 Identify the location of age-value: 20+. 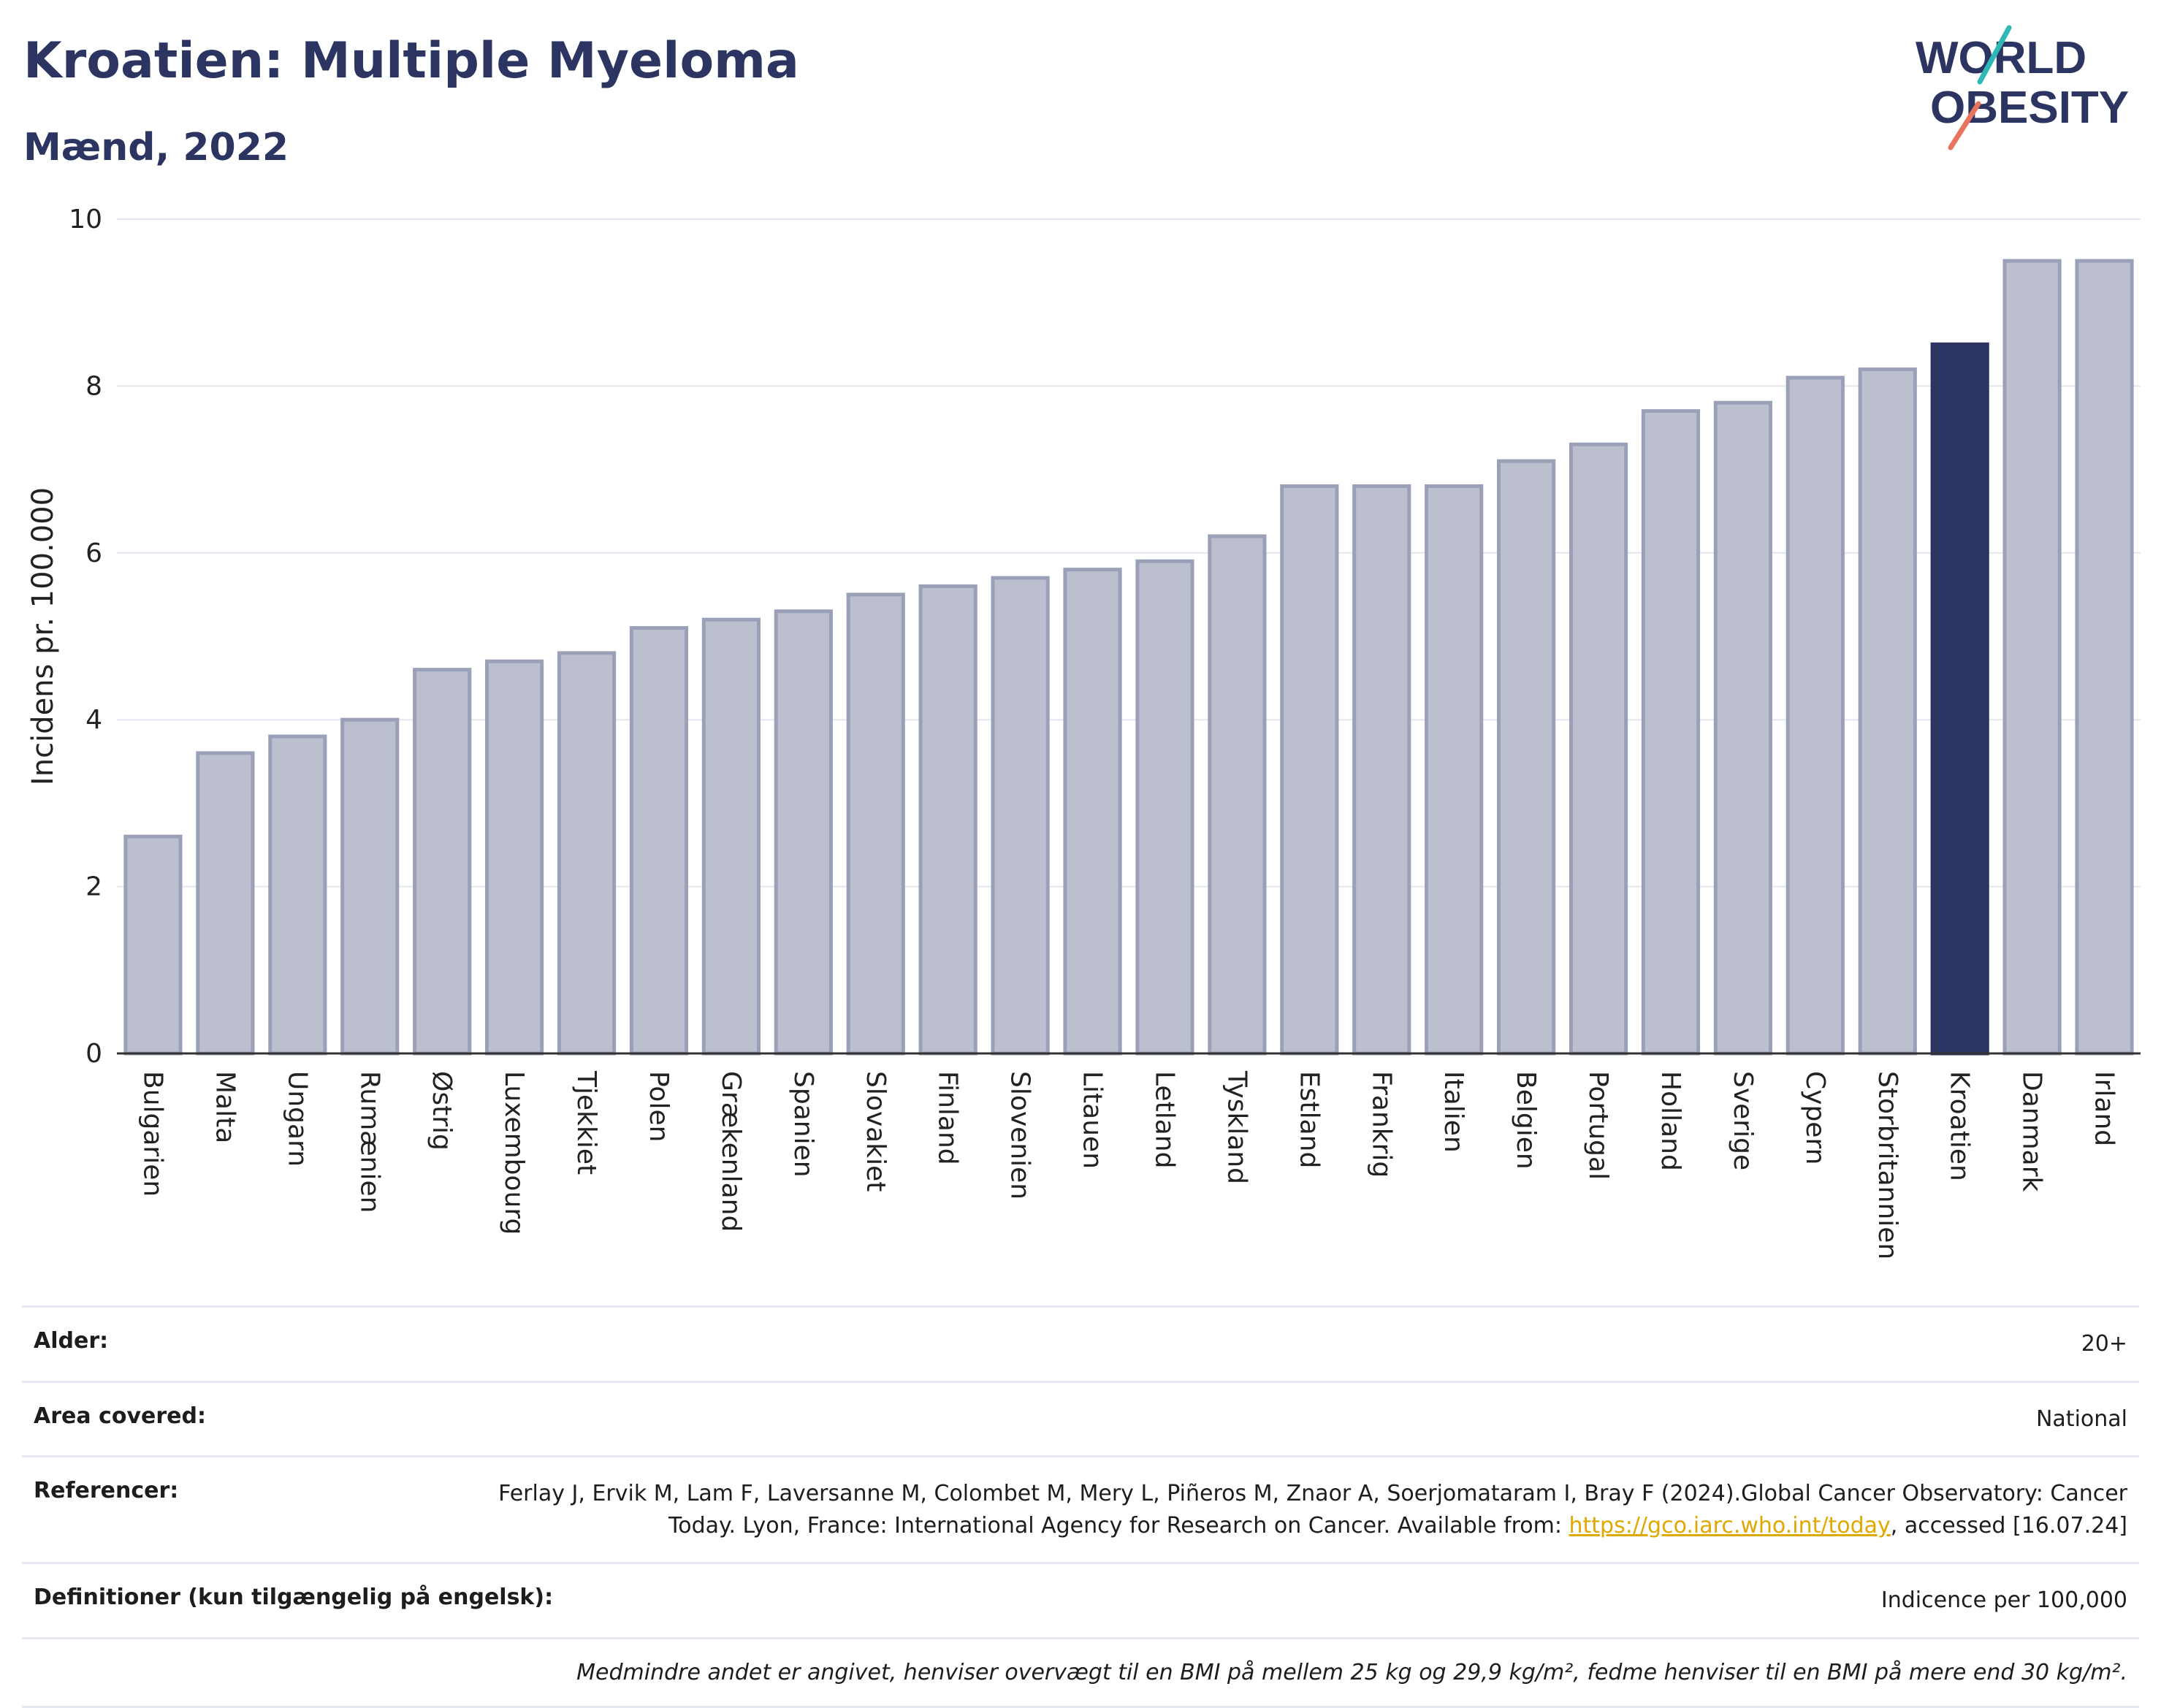
(2104, 1344).